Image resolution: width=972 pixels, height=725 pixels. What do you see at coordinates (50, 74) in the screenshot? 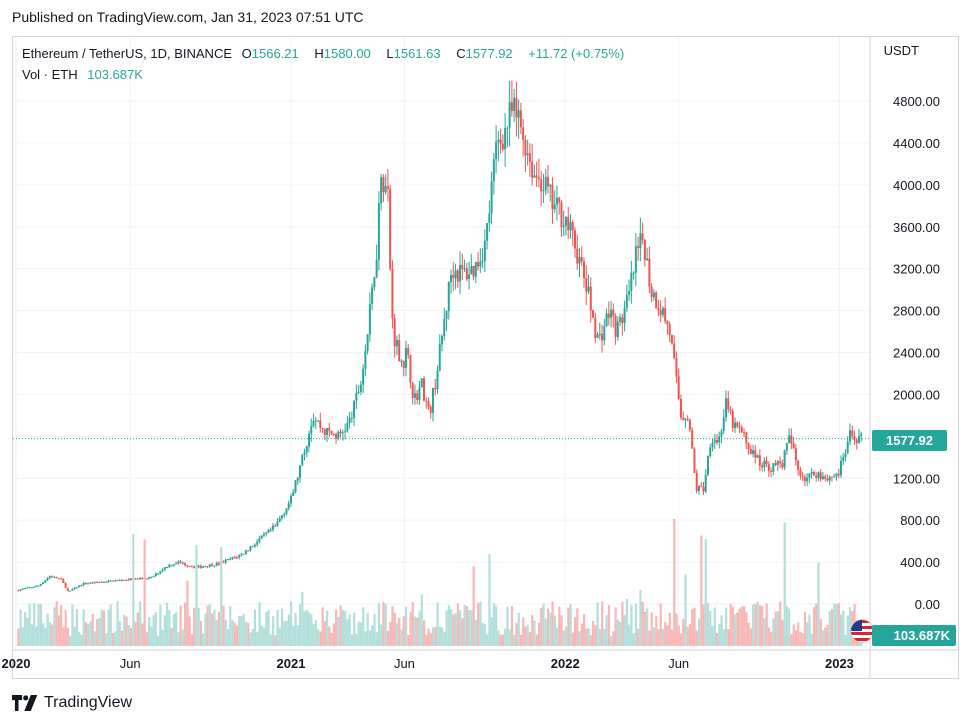
I see `legend-volume-label: Vol · ETH` at bounding box center [50, 74].